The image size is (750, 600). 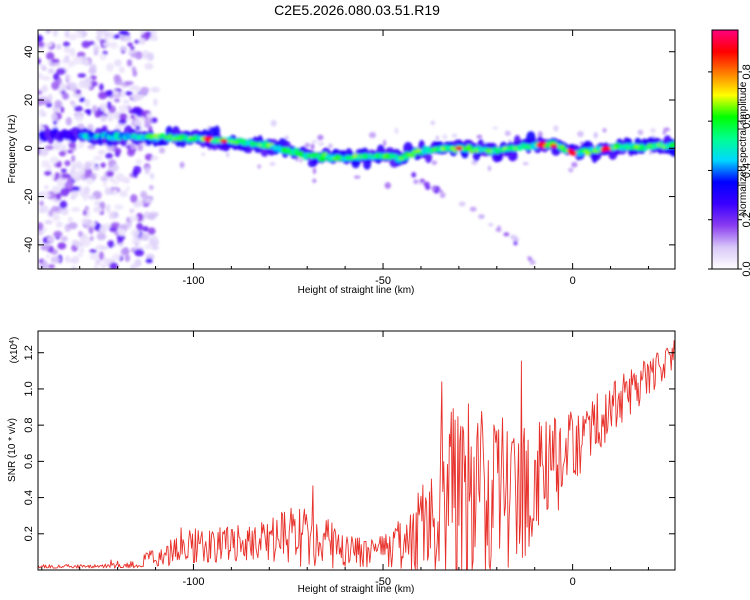 What do you see at coordinates (729, 170) in the screenshot?
I see `colorbar-ticks: 0.0 0.2 0.4 0.6 0.8` at bounding box center [729, 170].